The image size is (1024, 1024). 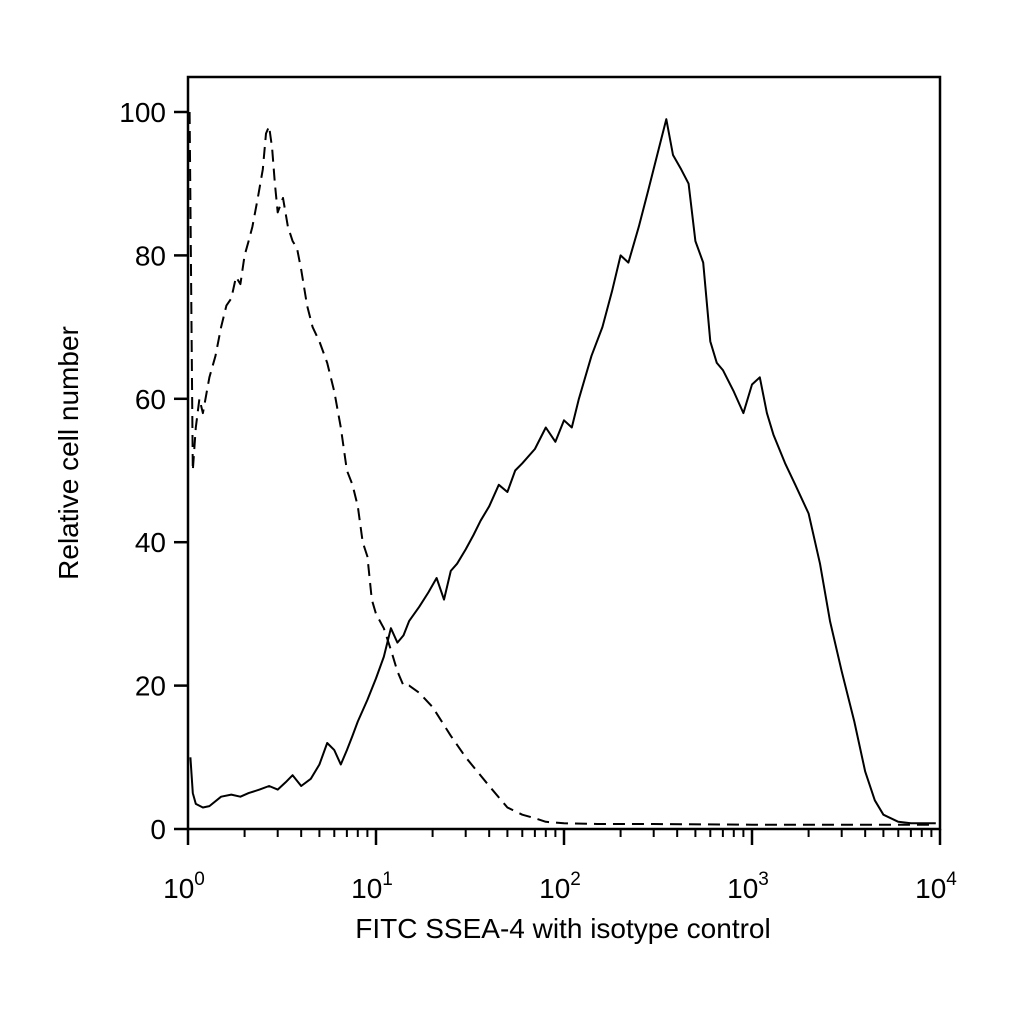 What do you see at coordinates (951, 879) in the screenshot?
I see `x-tick-exponent: 4` at bounding box center [951, 879].